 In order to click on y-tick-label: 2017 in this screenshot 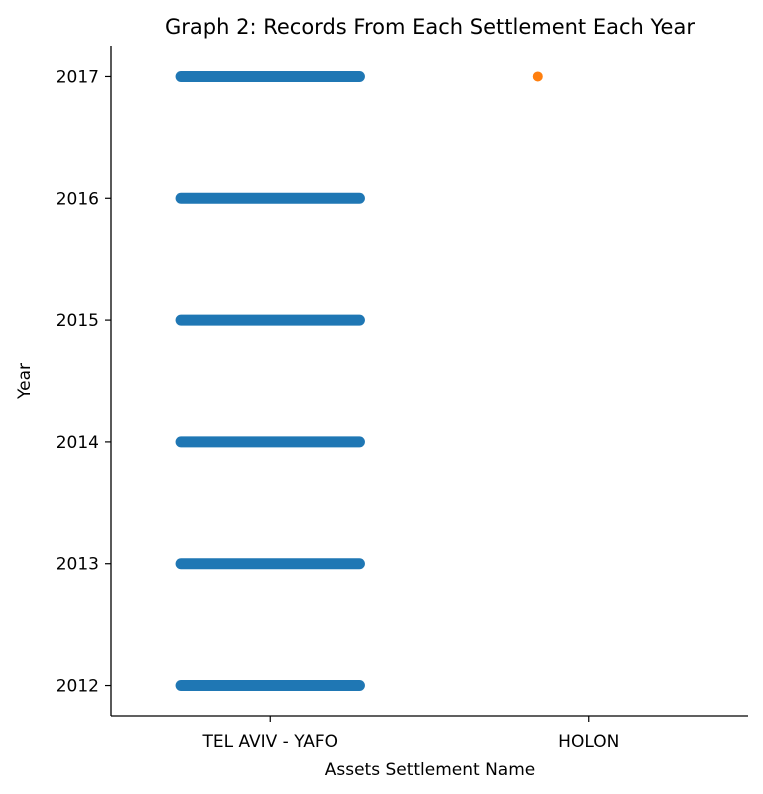, I will do `click(77, 77)`.